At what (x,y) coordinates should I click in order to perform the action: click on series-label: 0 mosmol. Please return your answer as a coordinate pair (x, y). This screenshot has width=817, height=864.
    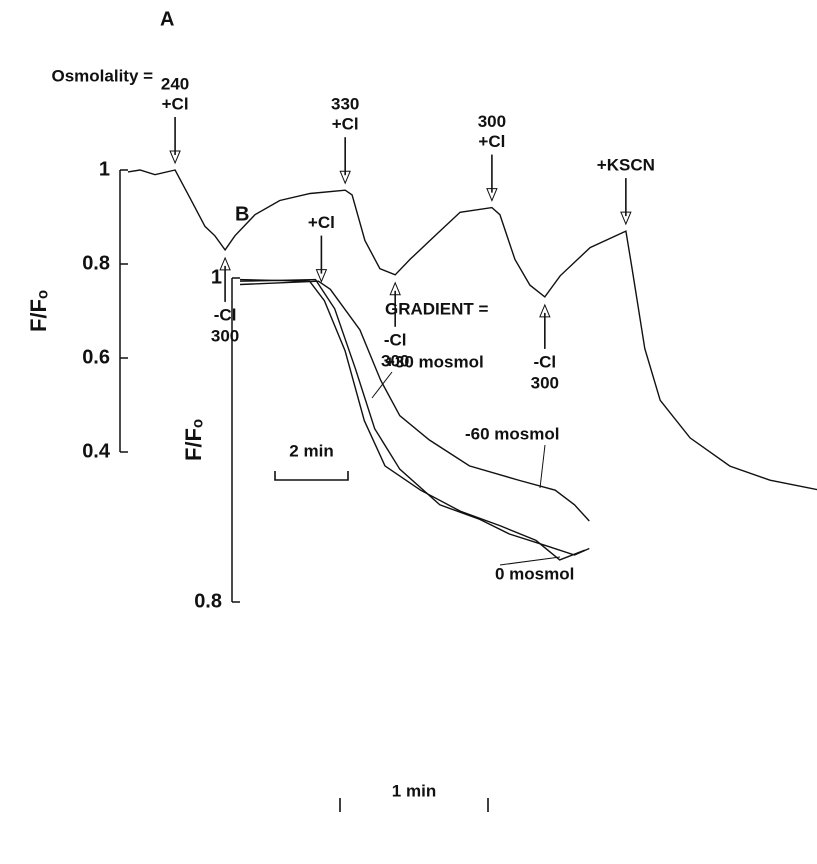
    Looking at the image, I should click on (534, 573).